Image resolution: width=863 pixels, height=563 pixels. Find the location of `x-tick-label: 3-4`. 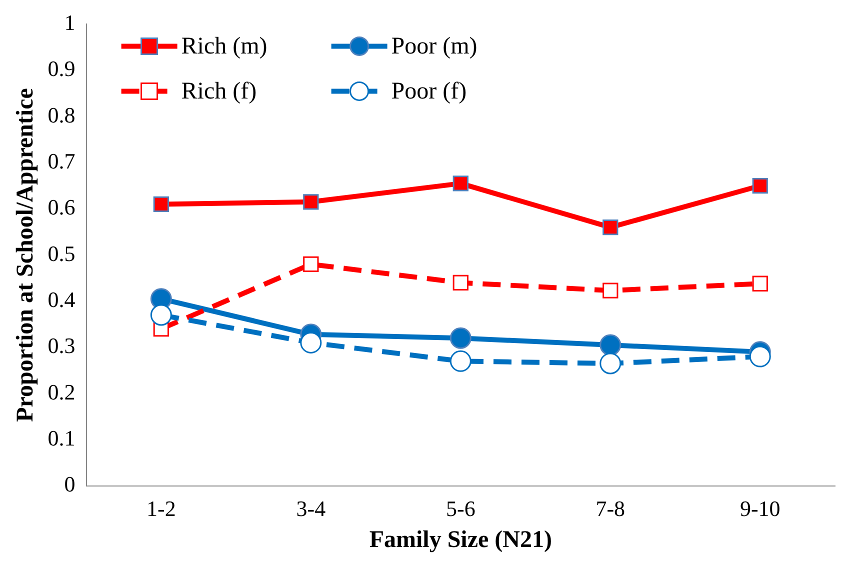

x-tick-label: 3-4 is located at coordinates (311, 508).